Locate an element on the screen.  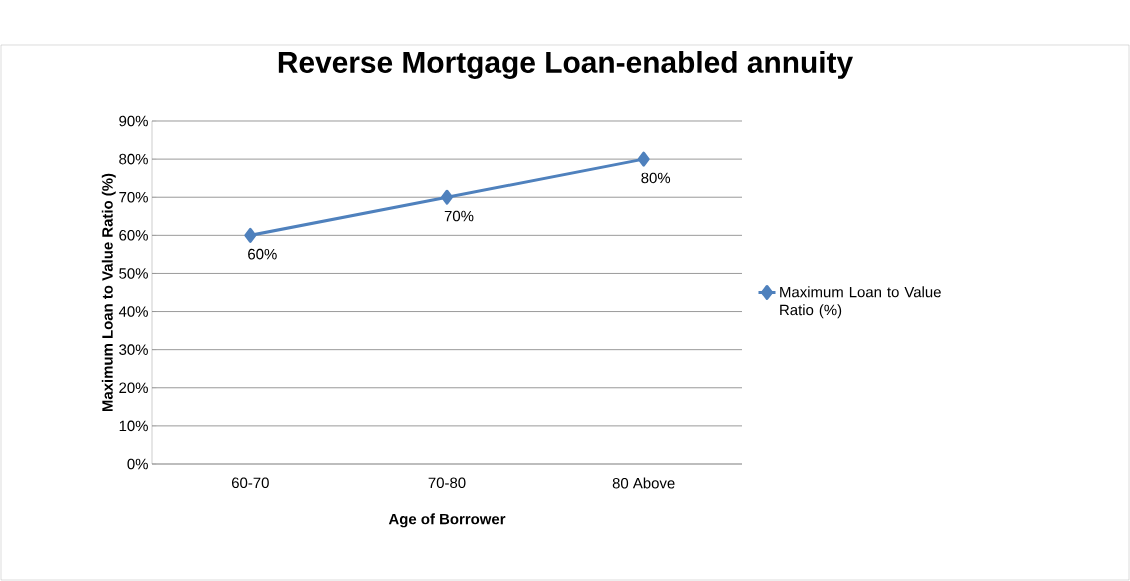
y-axis-title: Maximum Loan to Value Ratio (%) is located at coordinates (108, 292).